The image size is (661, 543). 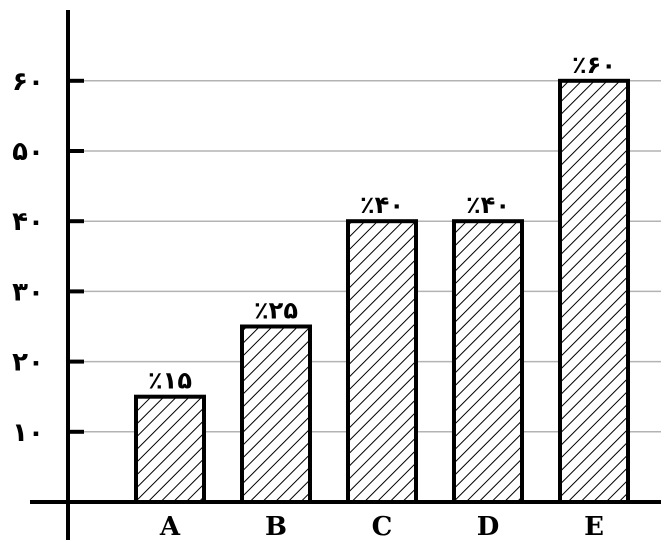 I want to click on category-label: B, so click(x=276, y=527).